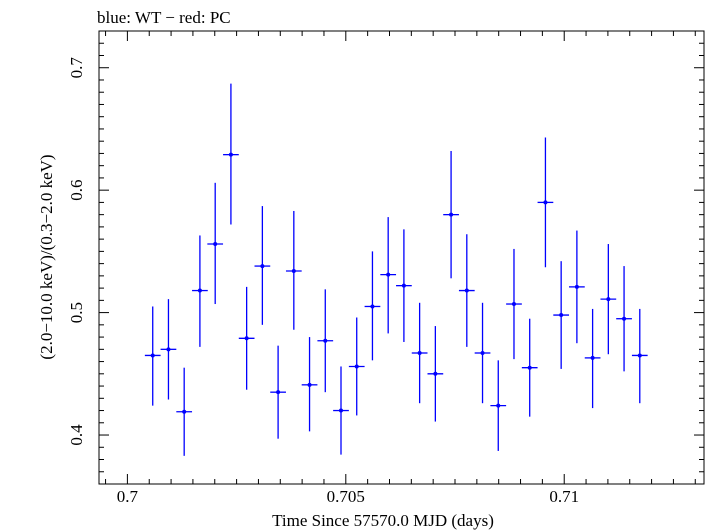 This screenshot has height=532, width=705. Describe the element at coordinates (46, 256) in the screenshot. I see `y-axis-label: (2.0−10.0 keV)/(0.3−2.0 keV)` at that location.